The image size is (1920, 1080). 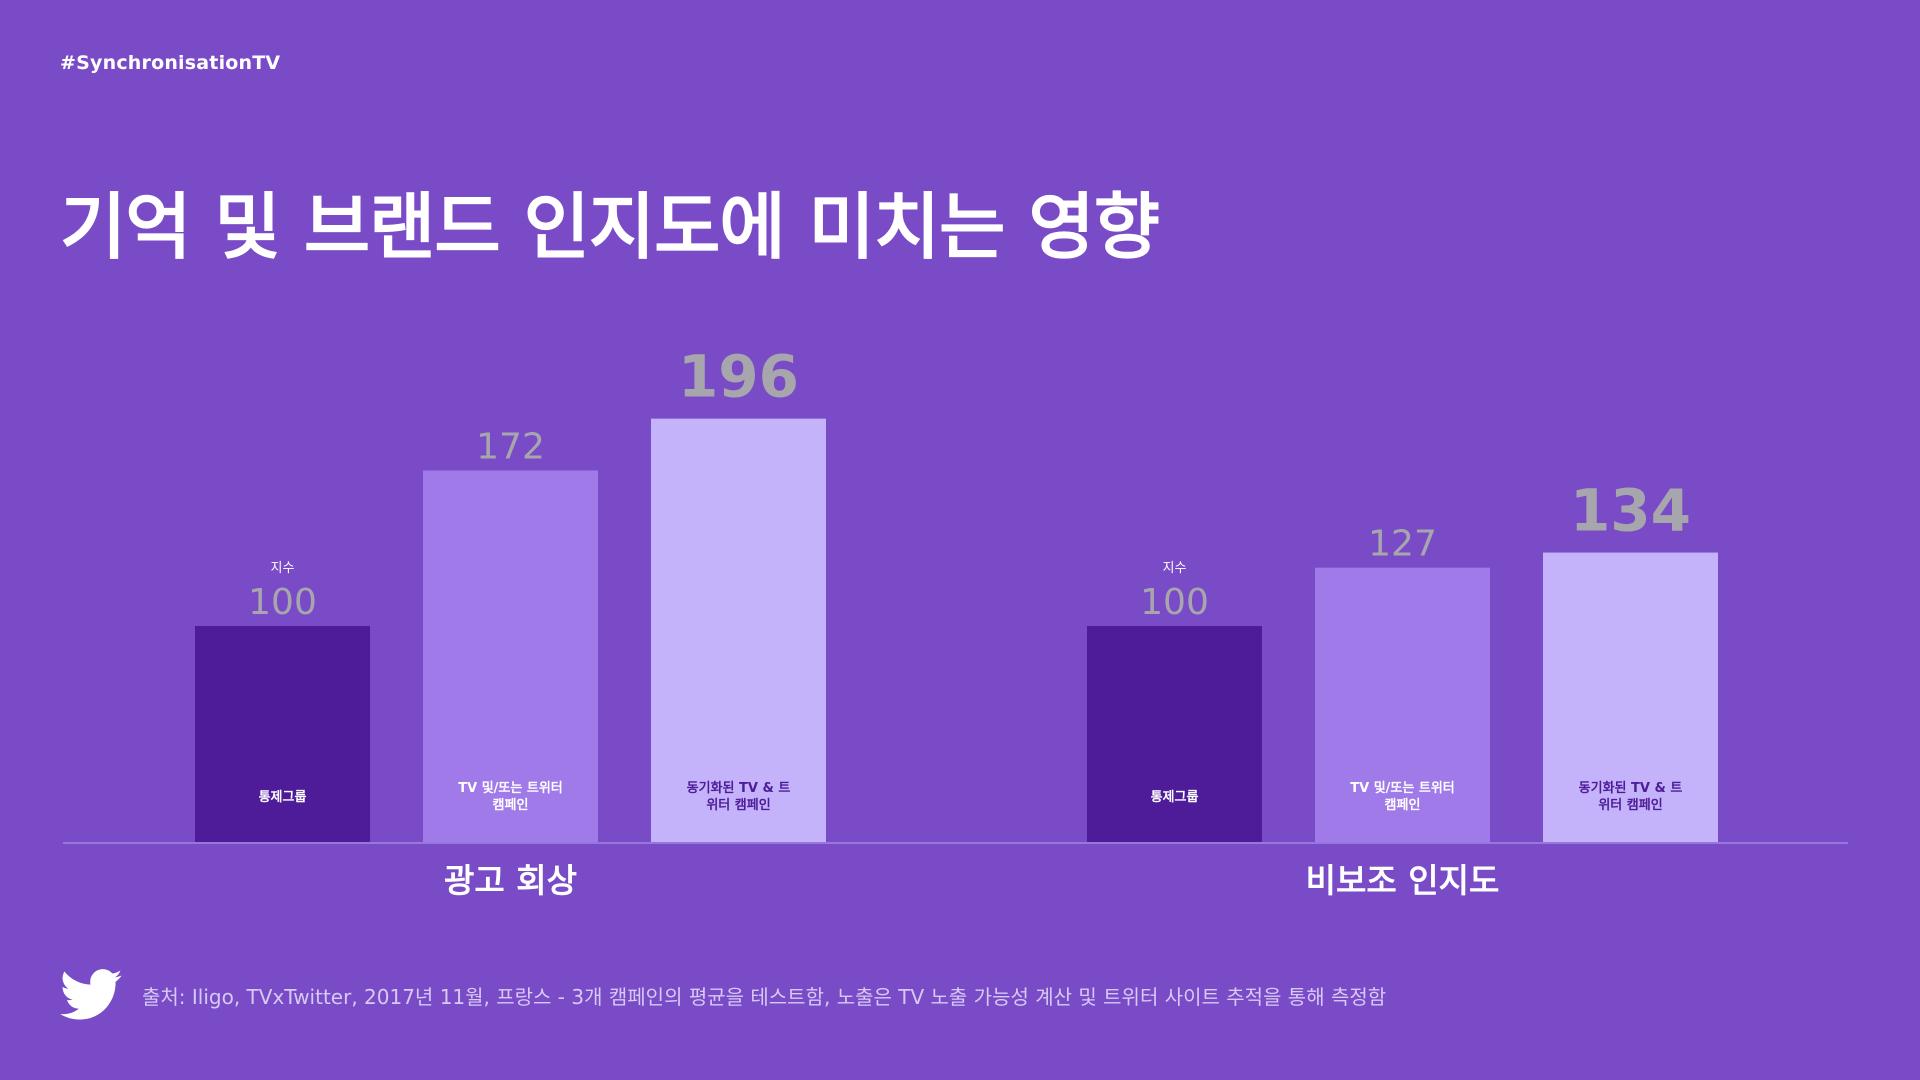 What do you see at coordinates (510, 446) in the screenshot?
I see `value-label: 172` at bounding box center [510, 446].